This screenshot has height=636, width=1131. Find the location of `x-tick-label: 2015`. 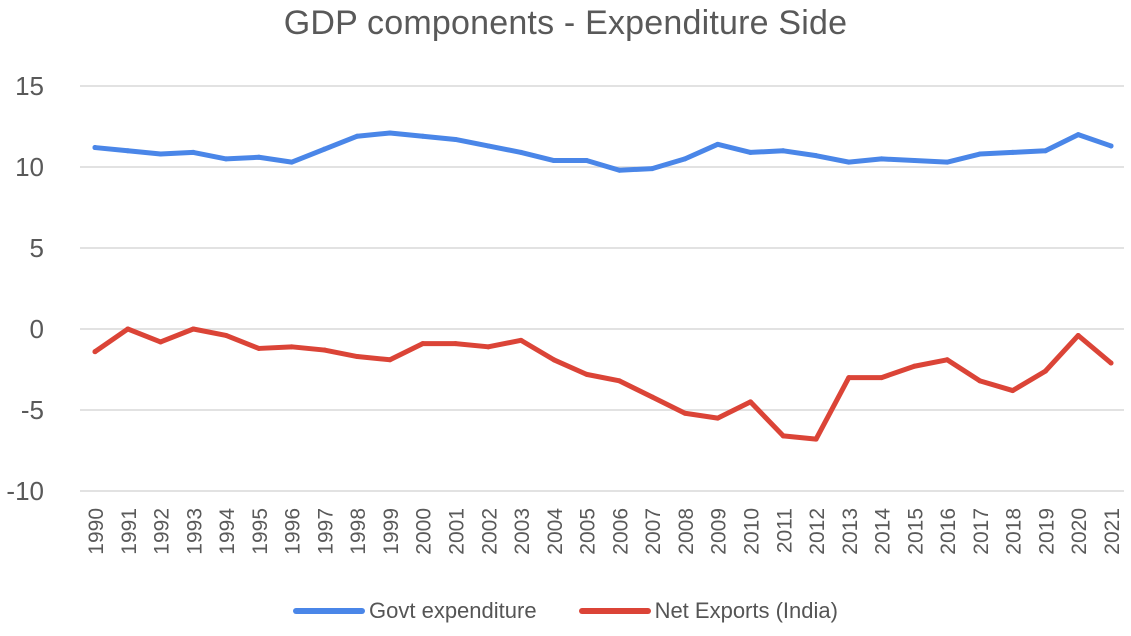

x-tick-label: 2015 is located at coordinates (915, 531).